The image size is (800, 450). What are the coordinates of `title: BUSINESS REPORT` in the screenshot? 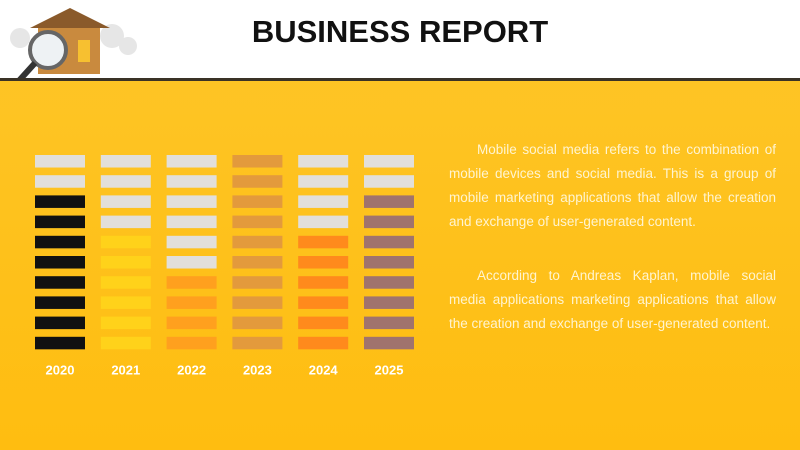 It's located at (400, 31).